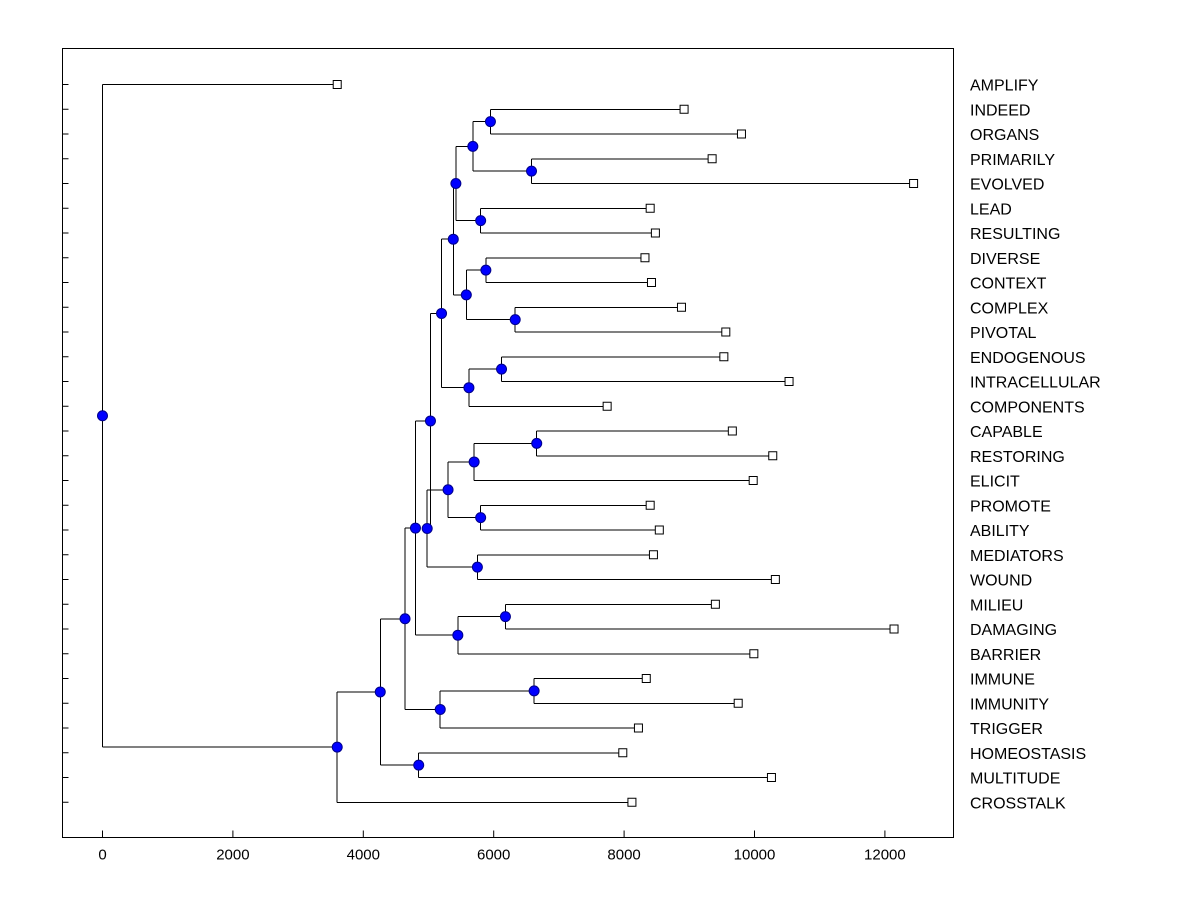 The image size is (1200, 905). I want to click on leaf-label: COMPLEX, so click(1009, 308).